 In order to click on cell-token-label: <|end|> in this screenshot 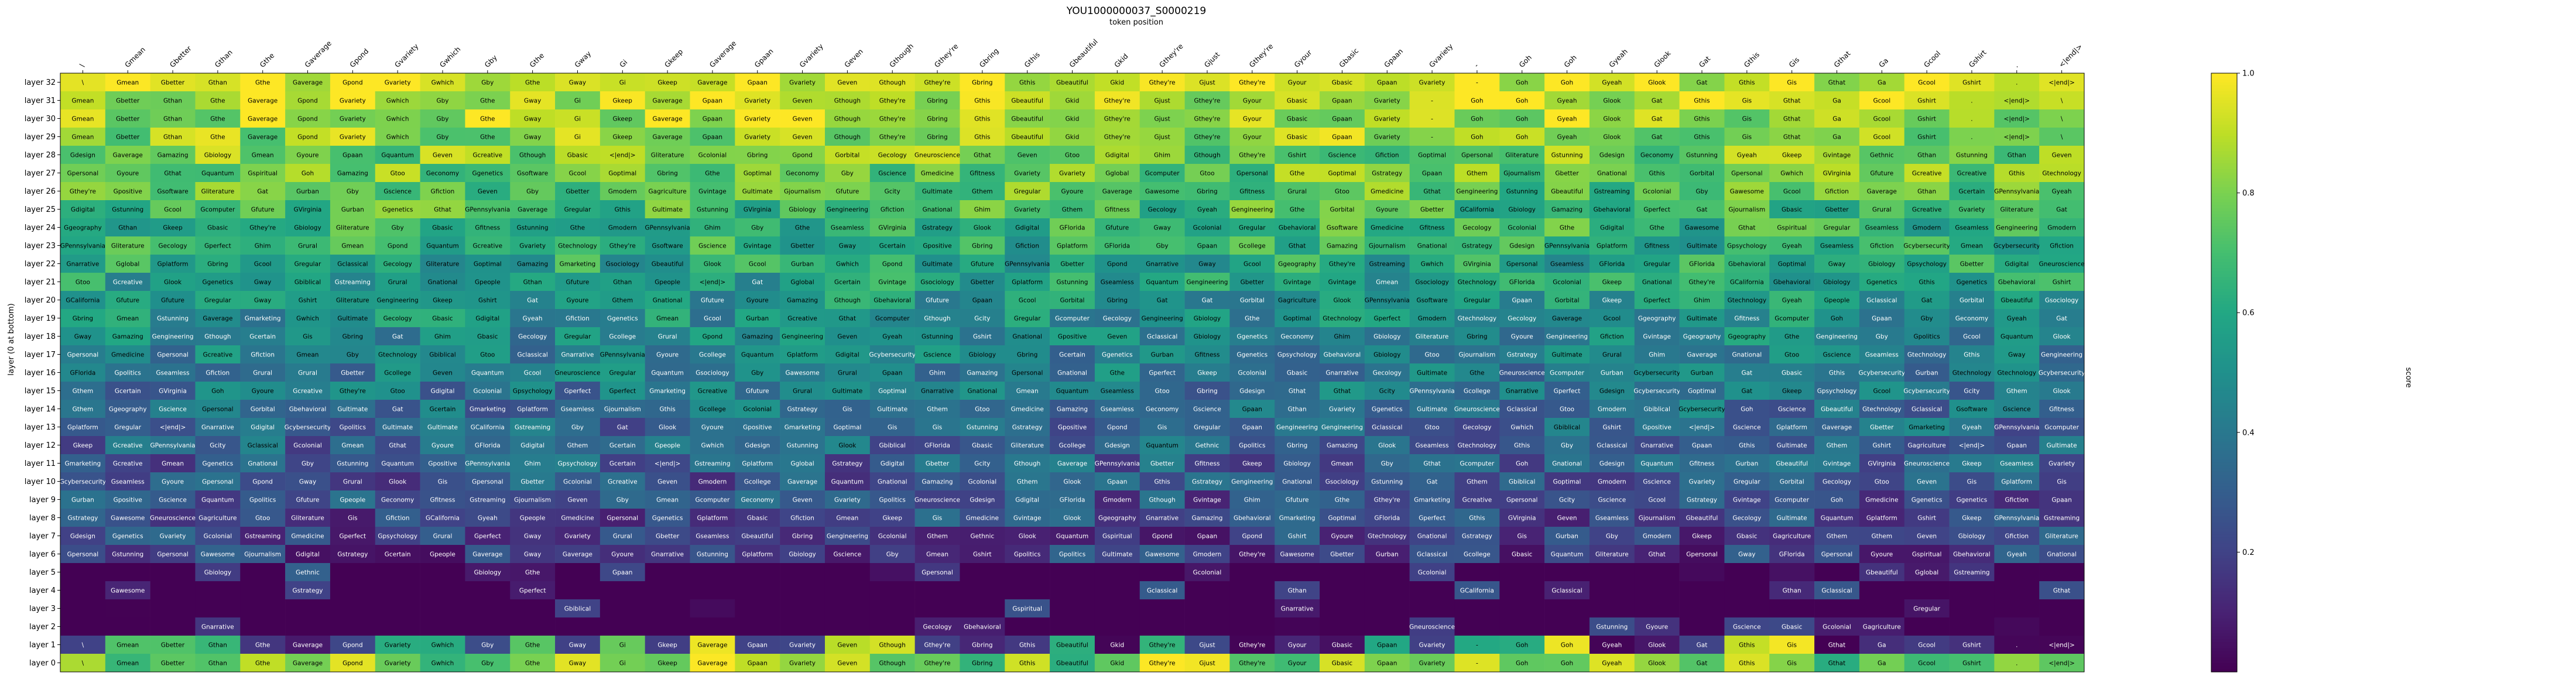, I will do `click(1702, 427)`.